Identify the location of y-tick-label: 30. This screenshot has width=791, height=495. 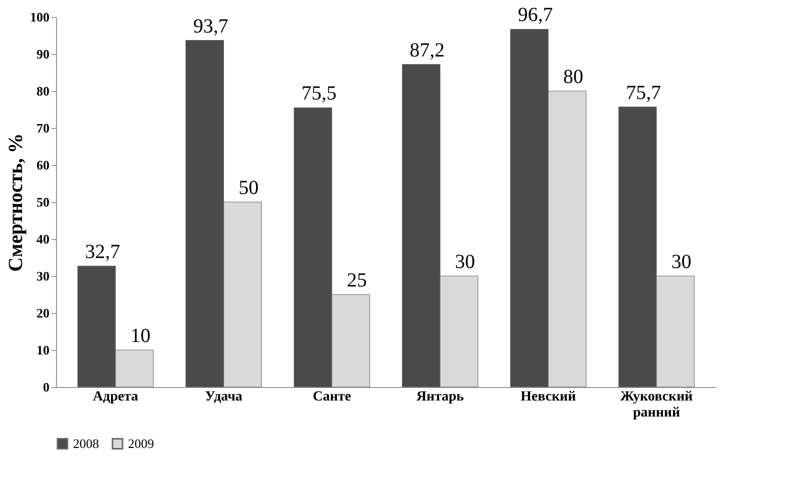
(43, 276).